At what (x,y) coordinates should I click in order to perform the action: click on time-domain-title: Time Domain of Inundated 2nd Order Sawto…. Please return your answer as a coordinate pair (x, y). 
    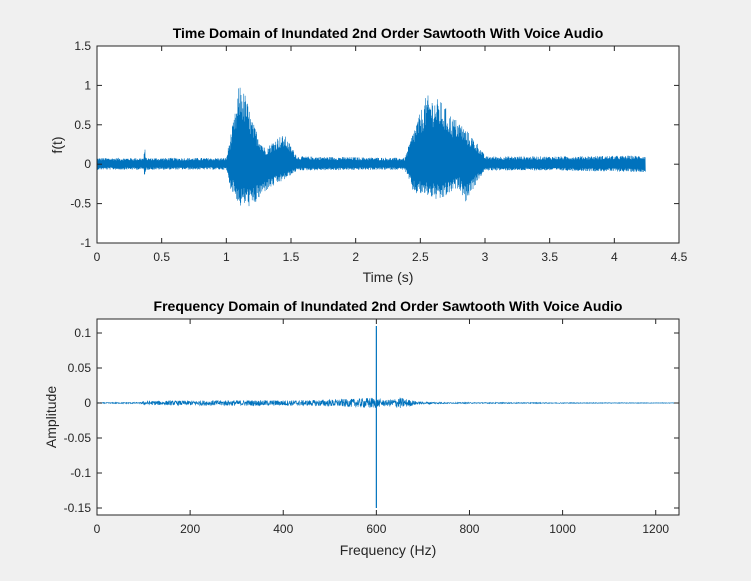
    Looking at the image, I should click on (388, 33).